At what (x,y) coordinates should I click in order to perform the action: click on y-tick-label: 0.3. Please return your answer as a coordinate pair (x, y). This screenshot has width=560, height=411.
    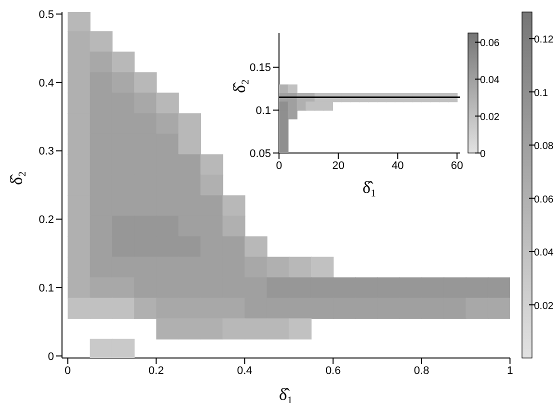
    Looking at the image, I should click on (46, 152).